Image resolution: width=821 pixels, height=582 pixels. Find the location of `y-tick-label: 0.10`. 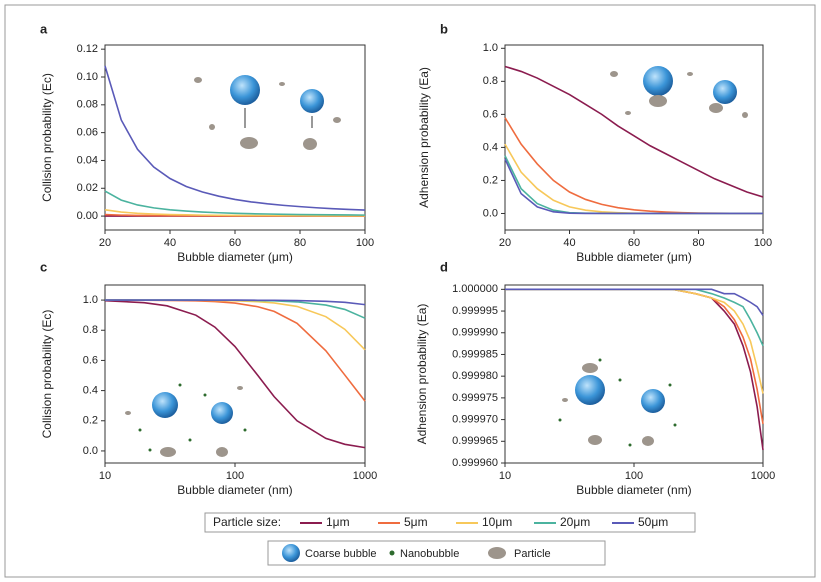

y-tick-label: 0.10 is located at coordinates (87, 77).